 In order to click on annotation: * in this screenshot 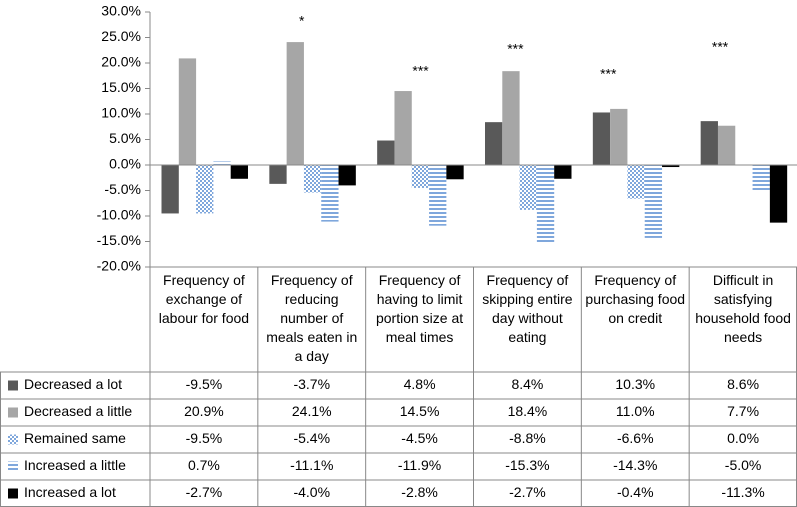, I will do `click(302, 21)`.